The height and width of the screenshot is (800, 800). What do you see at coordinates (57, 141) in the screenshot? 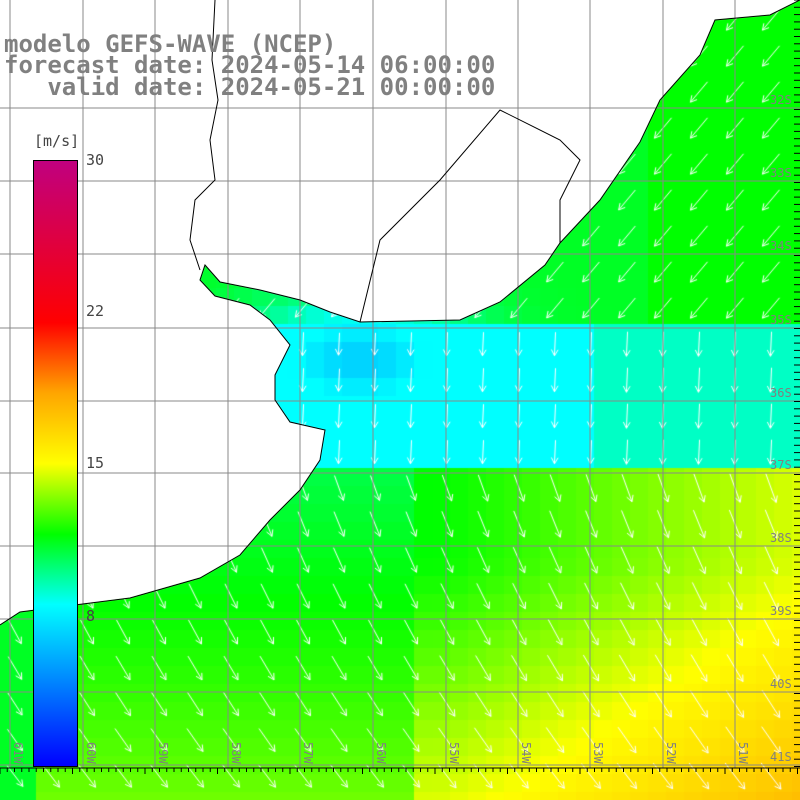
I see `colorbar-unit: [m/s]` at bounding box center [57, 141].